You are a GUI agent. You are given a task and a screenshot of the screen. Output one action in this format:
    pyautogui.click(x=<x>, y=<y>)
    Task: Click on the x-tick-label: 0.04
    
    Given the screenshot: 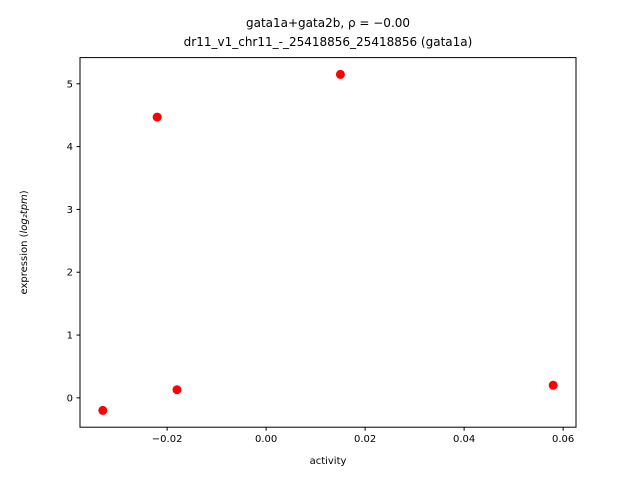 What is the action you would take?
    pyautogui.click(x=464, y=439)
    